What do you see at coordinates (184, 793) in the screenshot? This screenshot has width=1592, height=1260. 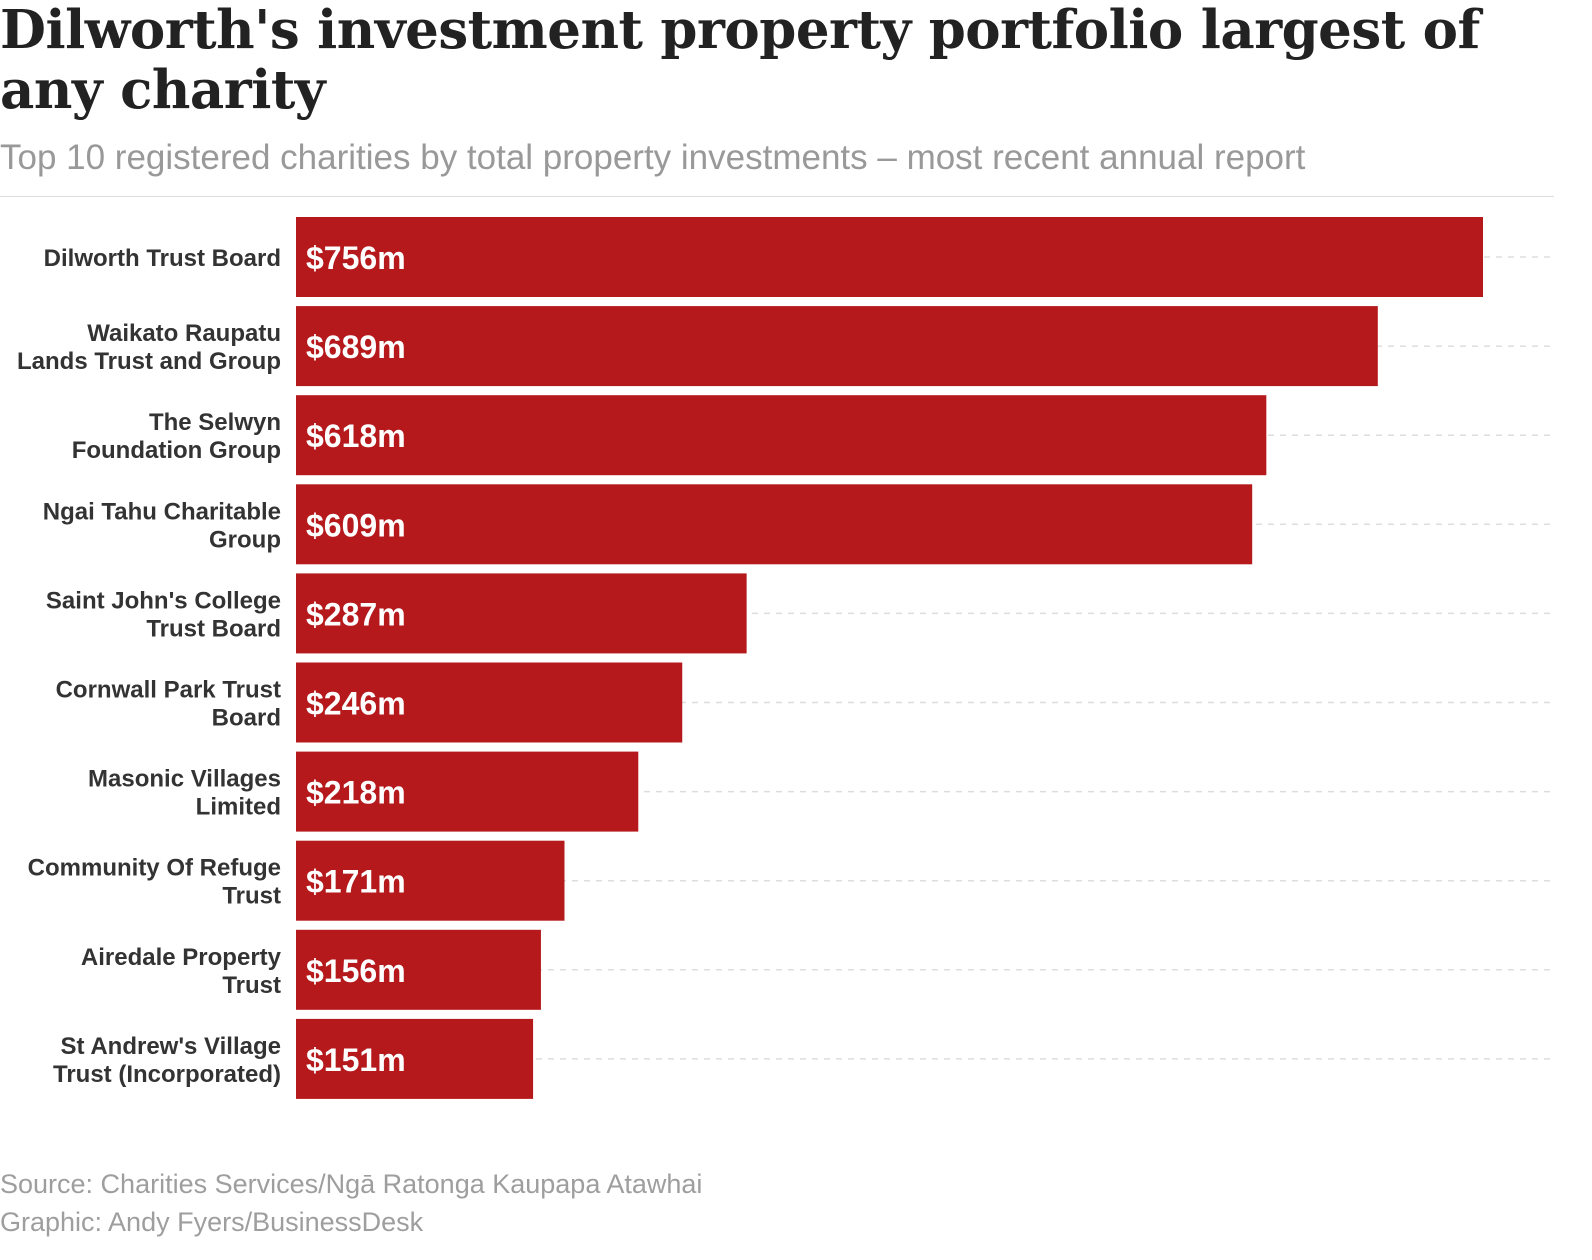 I see `category-label: Masonic Villages Limited` at bounding box center [184, 793].